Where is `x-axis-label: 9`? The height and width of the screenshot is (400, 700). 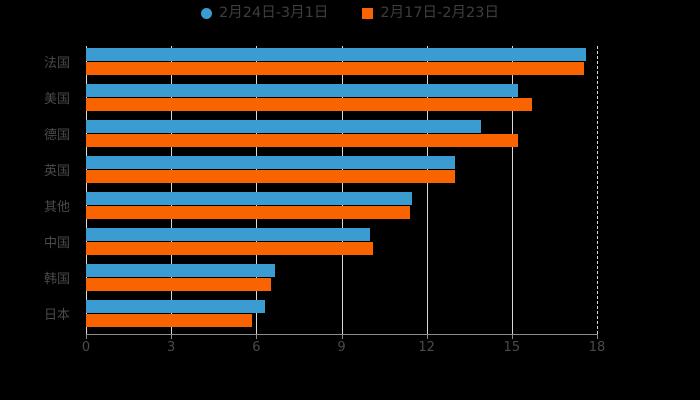 x-axis-label: 9 is located at coordinates (341, 347).